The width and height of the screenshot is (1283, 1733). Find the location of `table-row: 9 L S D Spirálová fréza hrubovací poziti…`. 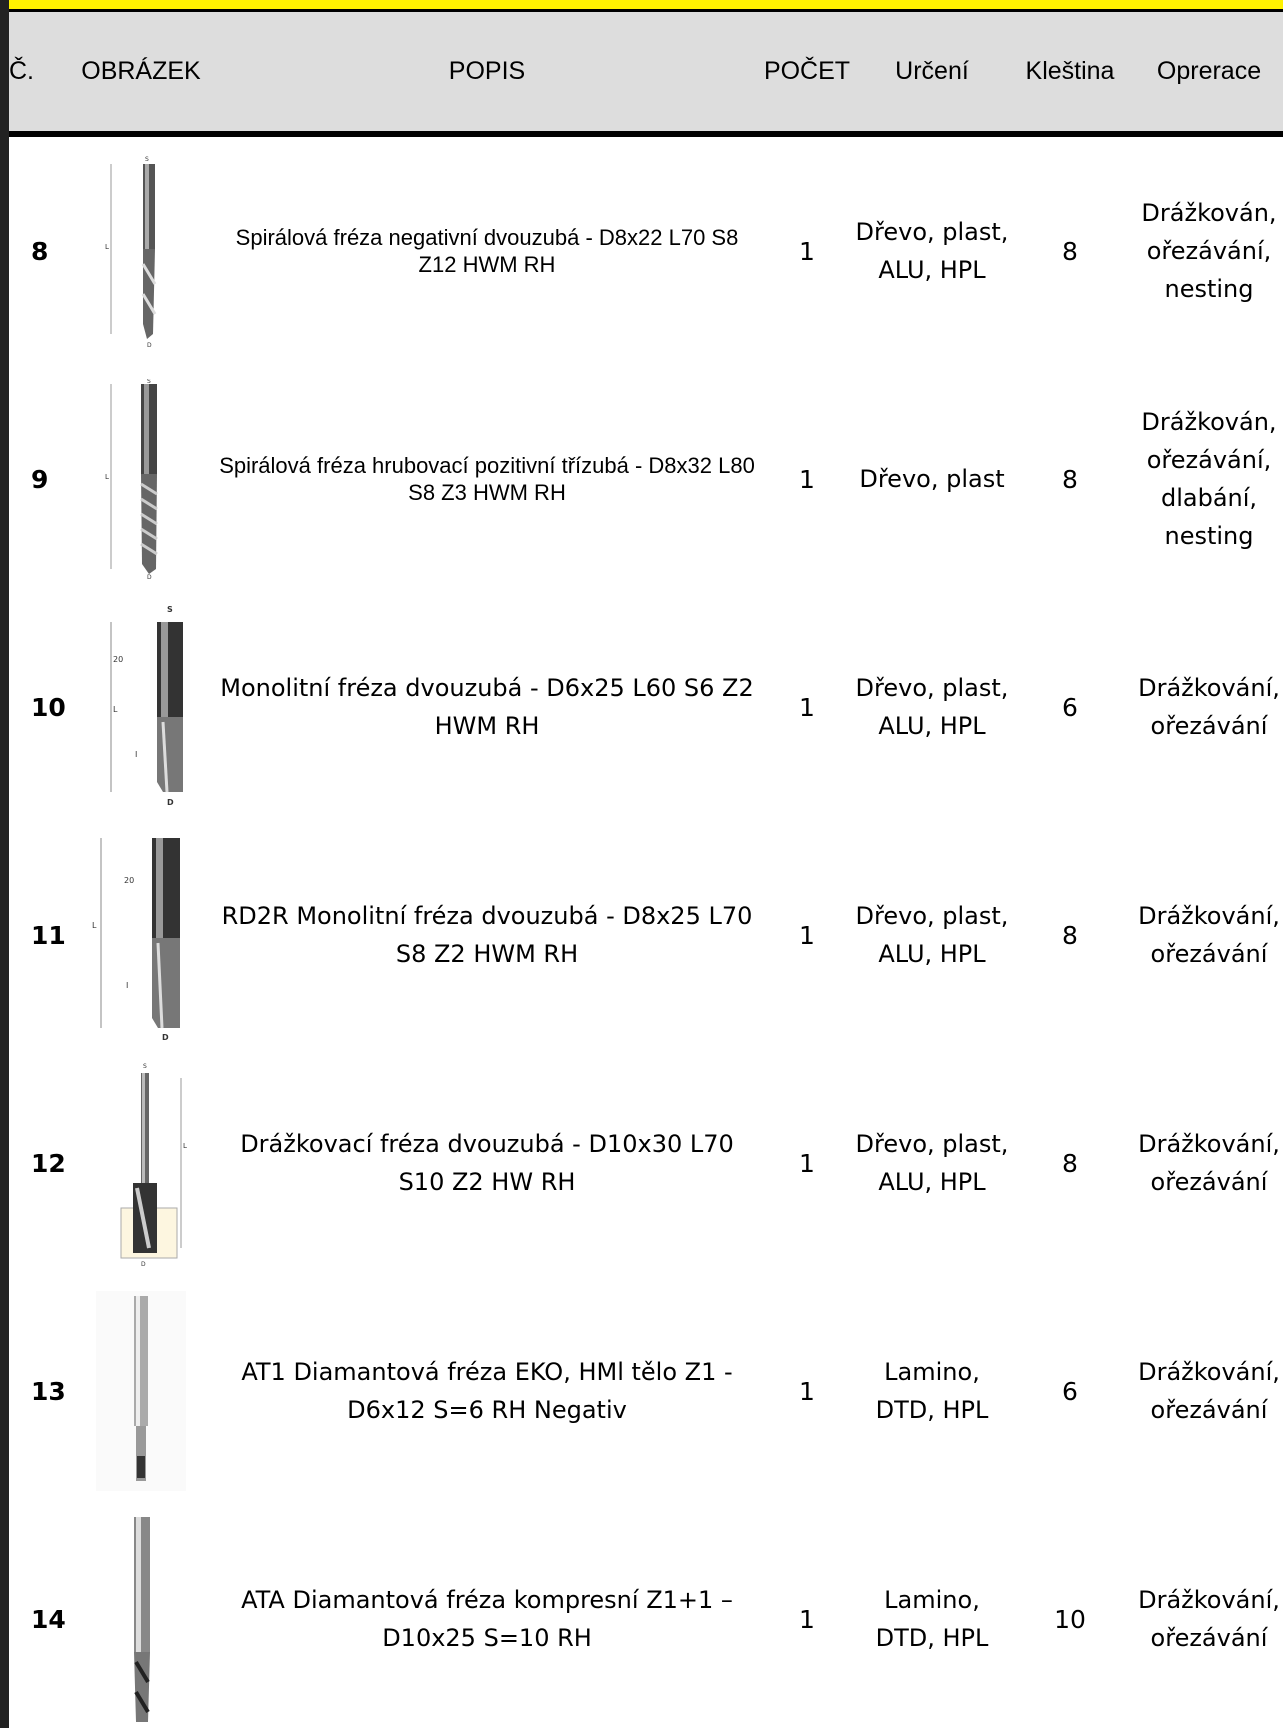

table-row: 9 L S D Spirálová fréza hrubovací poziti… is located at coordinates (646, 479).